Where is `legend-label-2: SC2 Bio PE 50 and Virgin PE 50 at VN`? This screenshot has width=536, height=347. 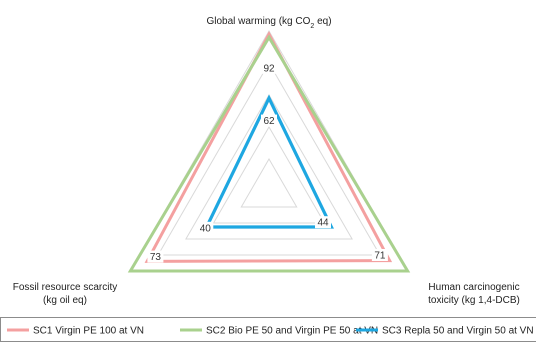
legend-label-2: SC2 Bio PE 50 and Virgin PE 50 at VN is located at coordinates (292, 331).